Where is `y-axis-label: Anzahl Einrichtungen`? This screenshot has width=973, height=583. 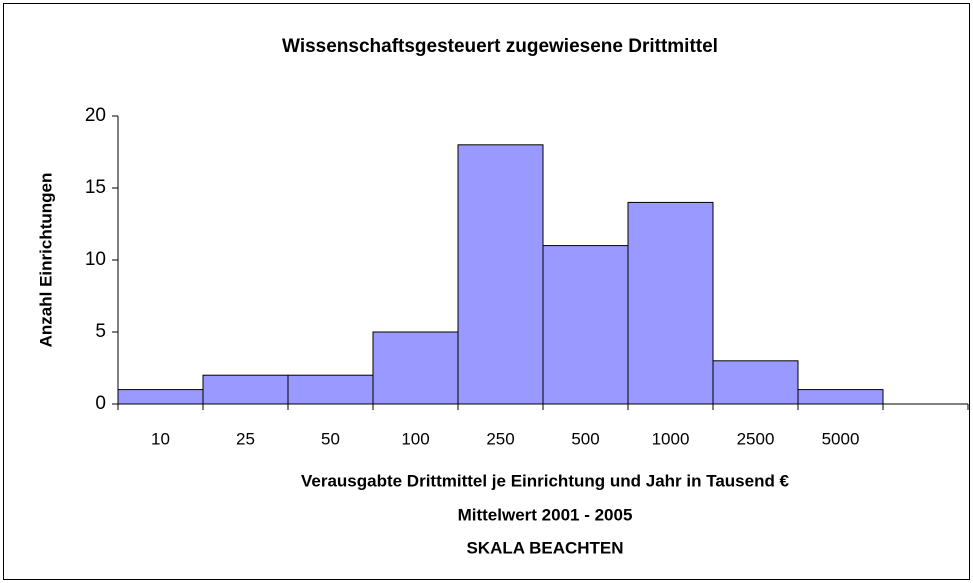
y-axis-label: Anzahl Einrichtungen is located at coordinates (45, 260).